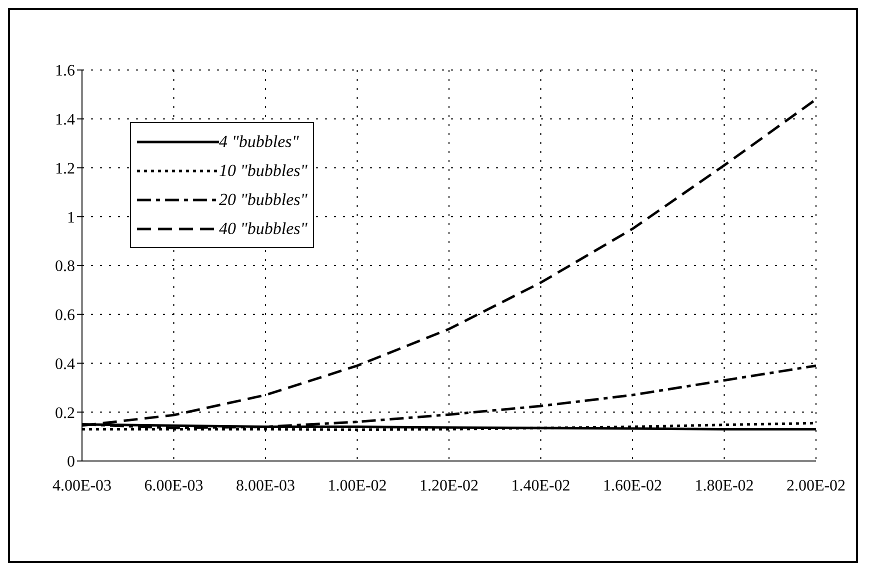 The width and height of the screenshot is (869, 575). What do you see at coordinates (174, 485) in the screenshot?
I see `x-tick-label: 6.00E-03` at bounding box center [174, 485].